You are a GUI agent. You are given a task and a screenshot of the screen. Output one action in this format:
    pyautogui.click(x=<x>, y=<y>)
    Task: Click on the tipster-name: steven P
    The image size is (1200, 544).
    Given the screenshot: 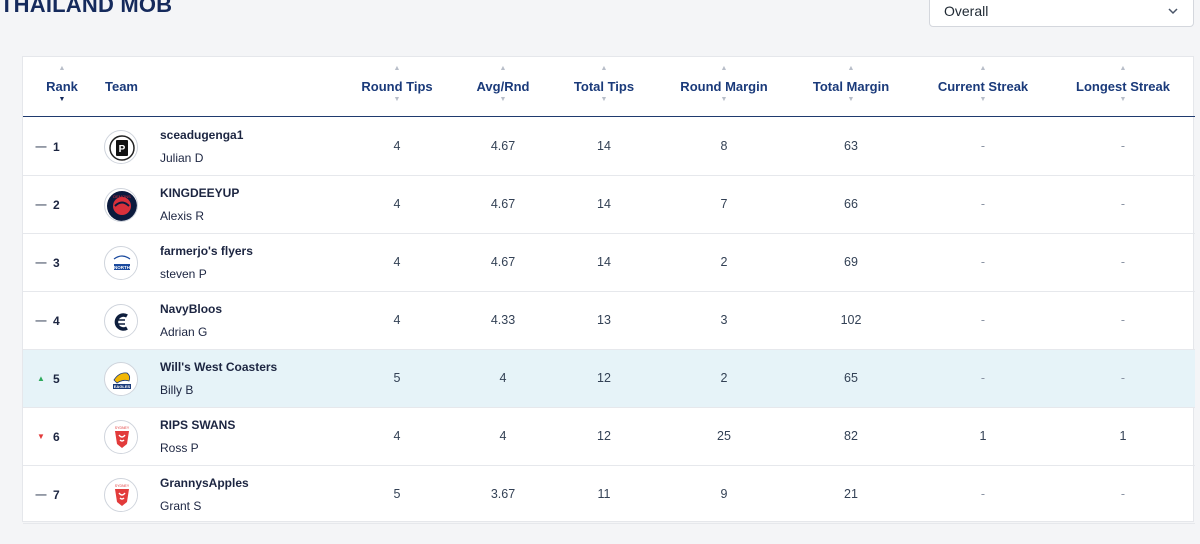 What is the action you would take?
    pyautogui.click(x=183, y=274)
    